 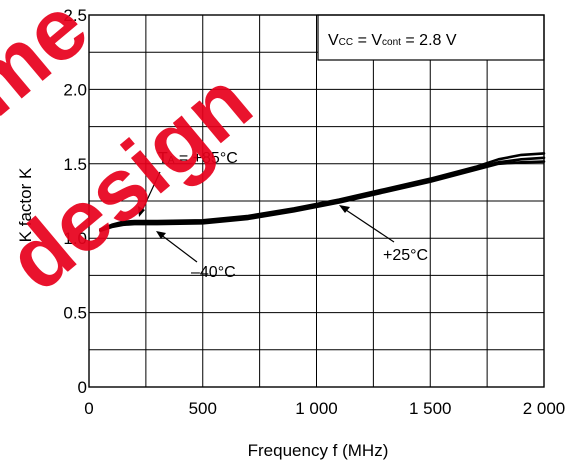 I want to click on y-tick-label: 2.0, so click(x=75, y=89).